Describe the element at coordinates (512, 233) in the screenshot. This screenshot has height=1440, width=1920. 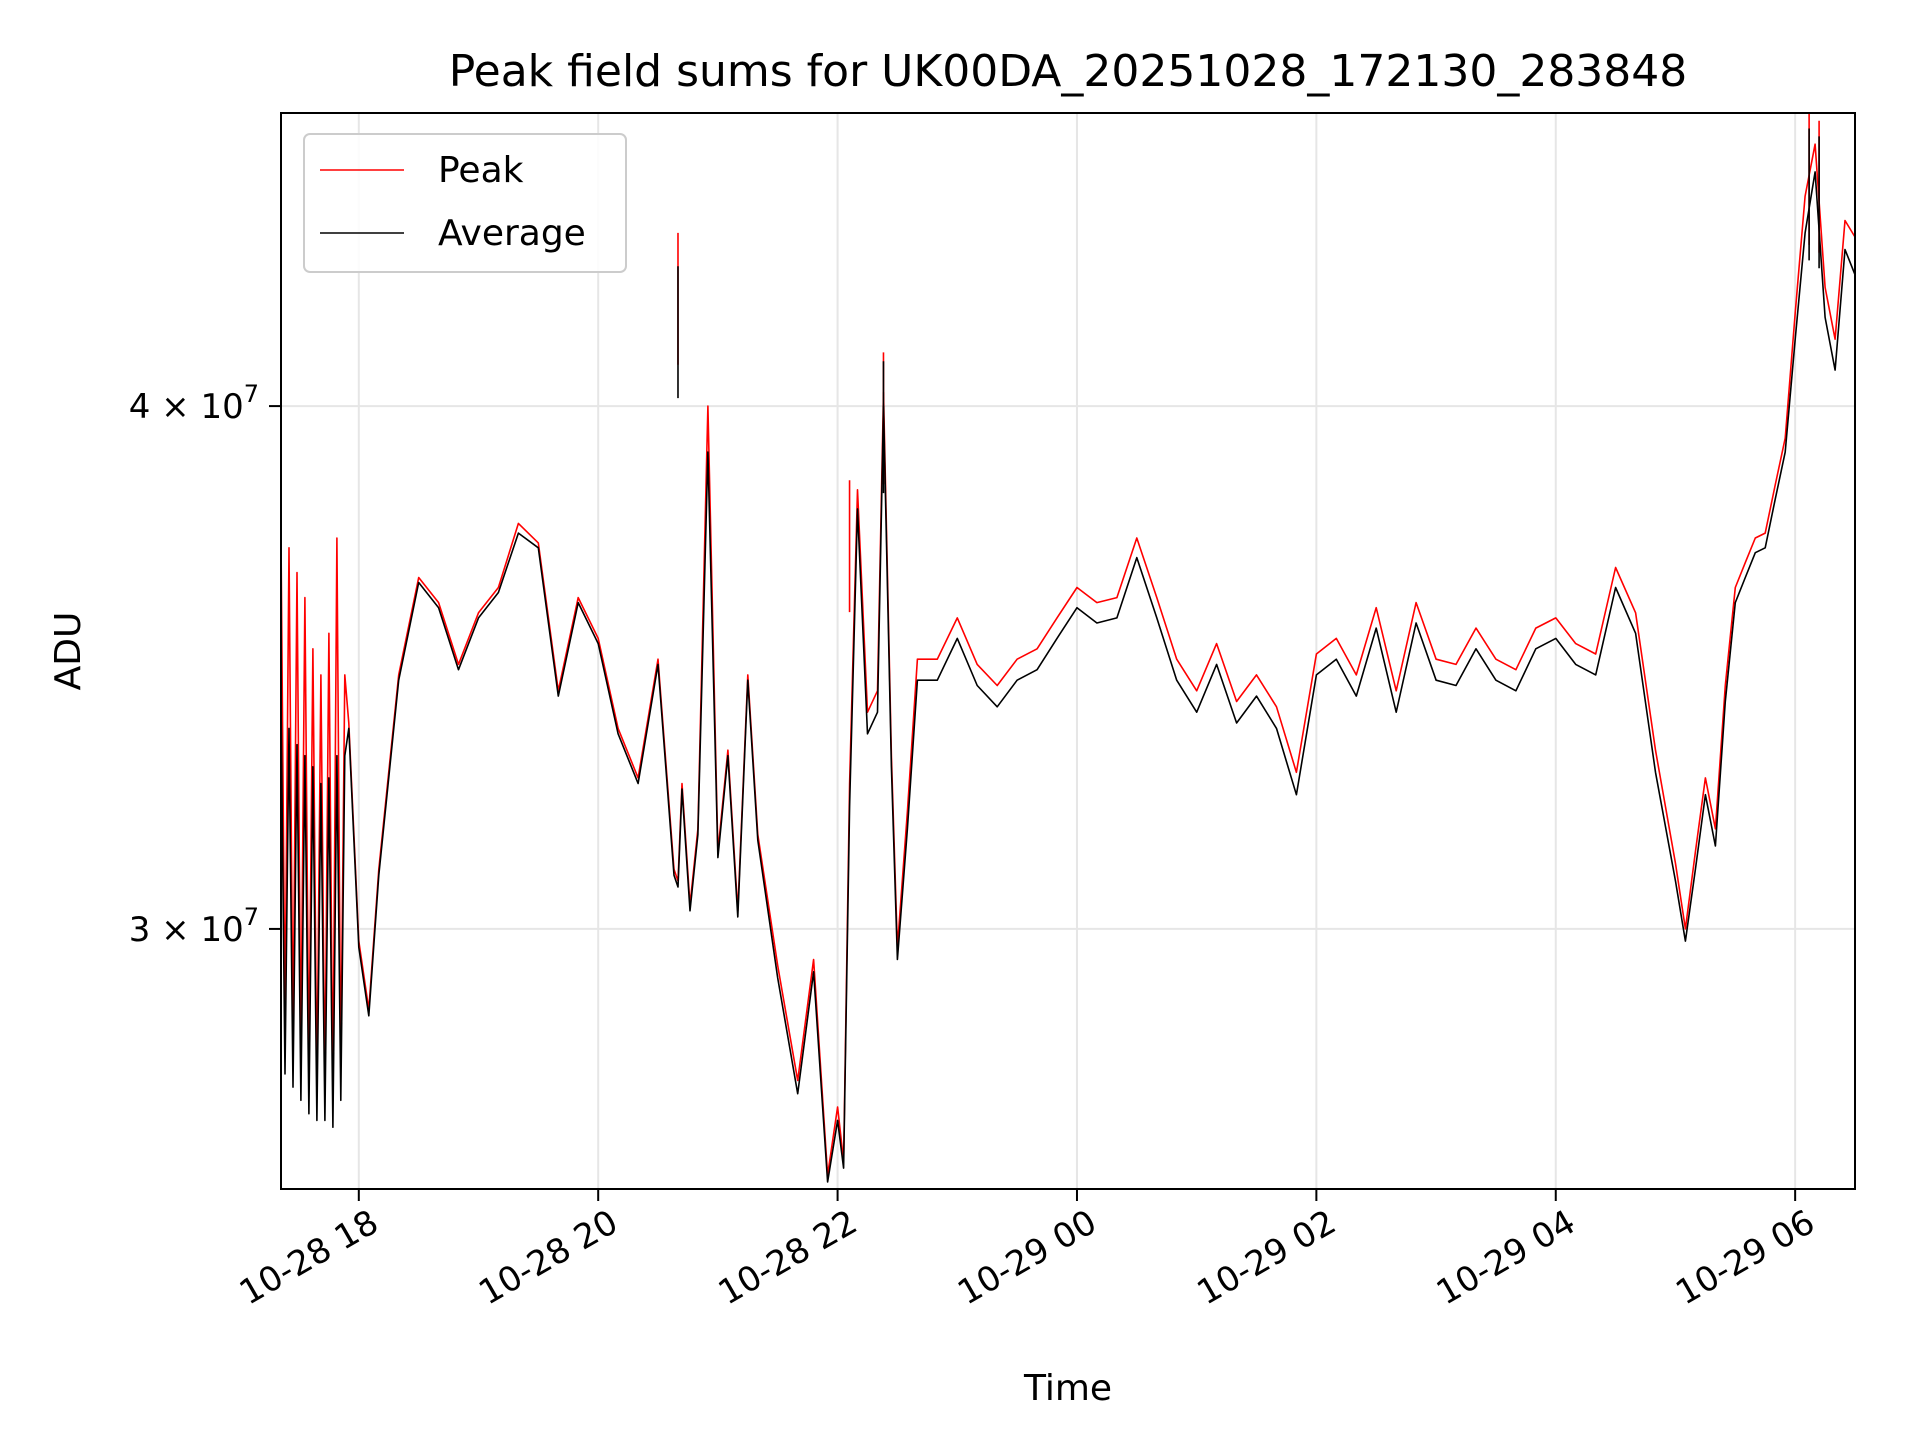
I see `legend-label-average: Average` at that location.